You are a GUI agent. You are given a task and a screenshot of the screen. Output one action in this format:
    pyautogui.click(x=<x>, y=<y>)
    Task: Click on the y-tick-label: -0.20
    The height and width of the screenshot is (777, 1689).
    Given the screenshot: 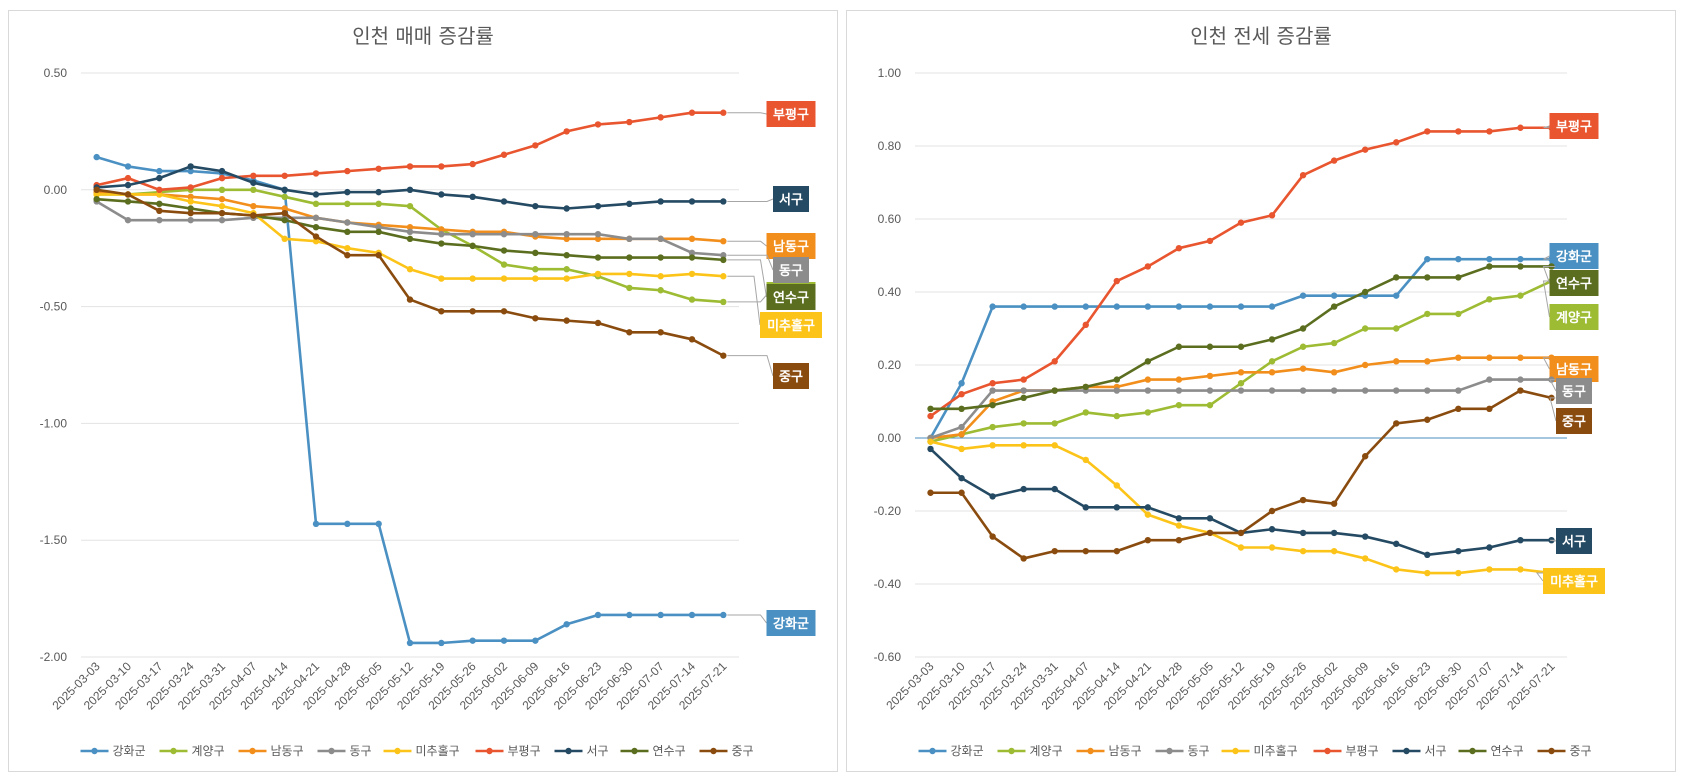 What is the action you would take?
    pyautogui.click(x=888, y=511)
    